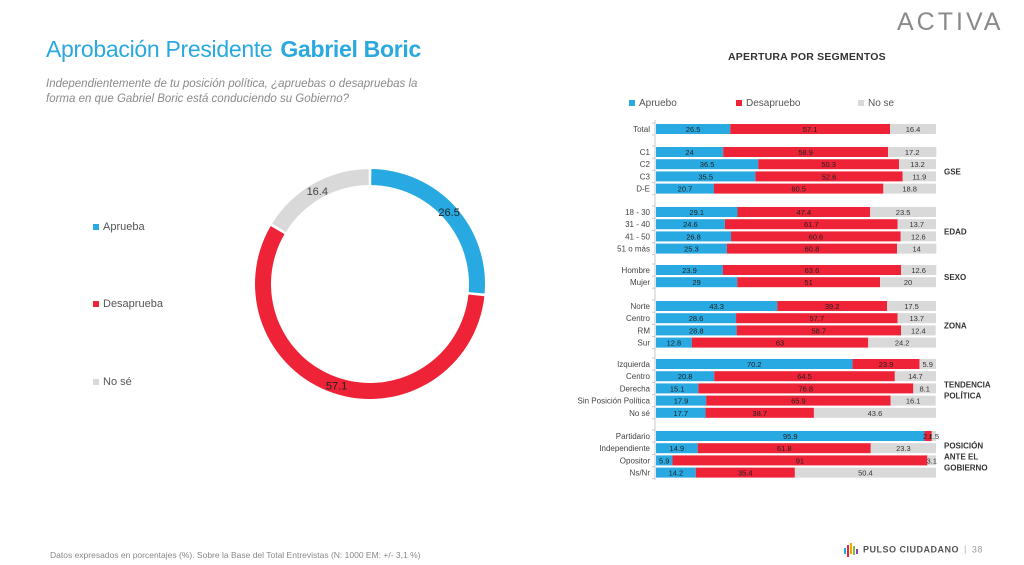 The width and height of the screenshot is (1024, 565). What do you see at coordinates (677, 388) in the screenshot?
I see `bar-value-label: 15.1` at bounding box center [677, 388].